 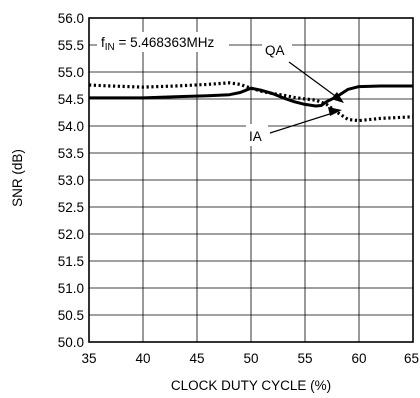 I want to click on y-tick-label-10: 55.0, so click(x=71, y=72).